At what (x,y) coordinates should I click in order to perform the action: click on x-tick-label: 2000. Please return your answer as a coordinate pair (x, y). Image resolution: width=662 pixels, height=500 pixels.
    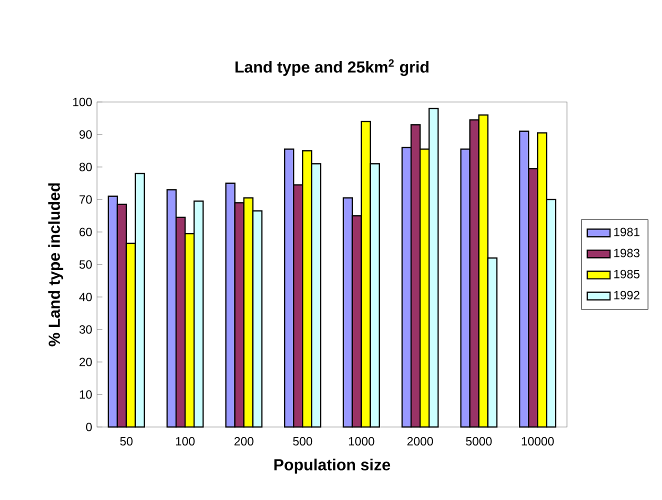
    Looking at the image, I should click on (420, 441).